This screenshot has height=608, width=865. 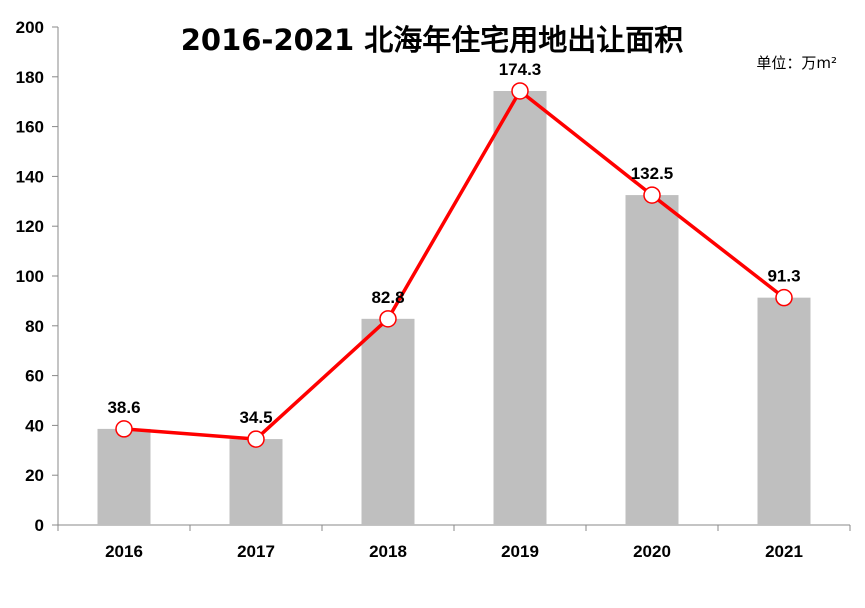 What do you see at coordinates (796, 63) in the screenshot?
I see `unit-label: 单位：万m²` at bounding box center [796, 63].